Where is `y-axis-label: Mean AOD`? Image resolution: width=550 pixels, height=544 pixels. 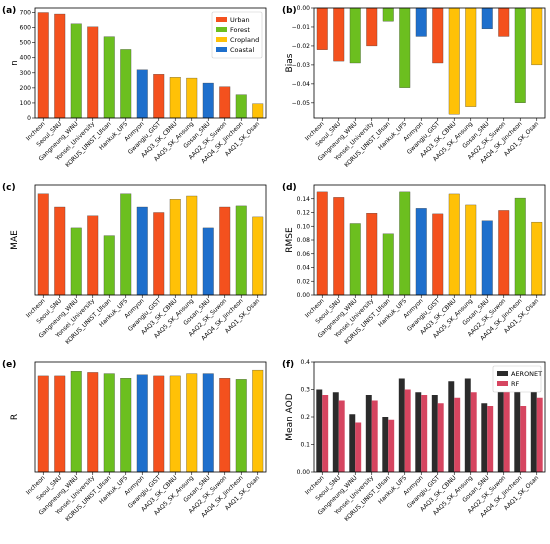
y-axis-label: Mean AOD is located at coordinates (290, 416).